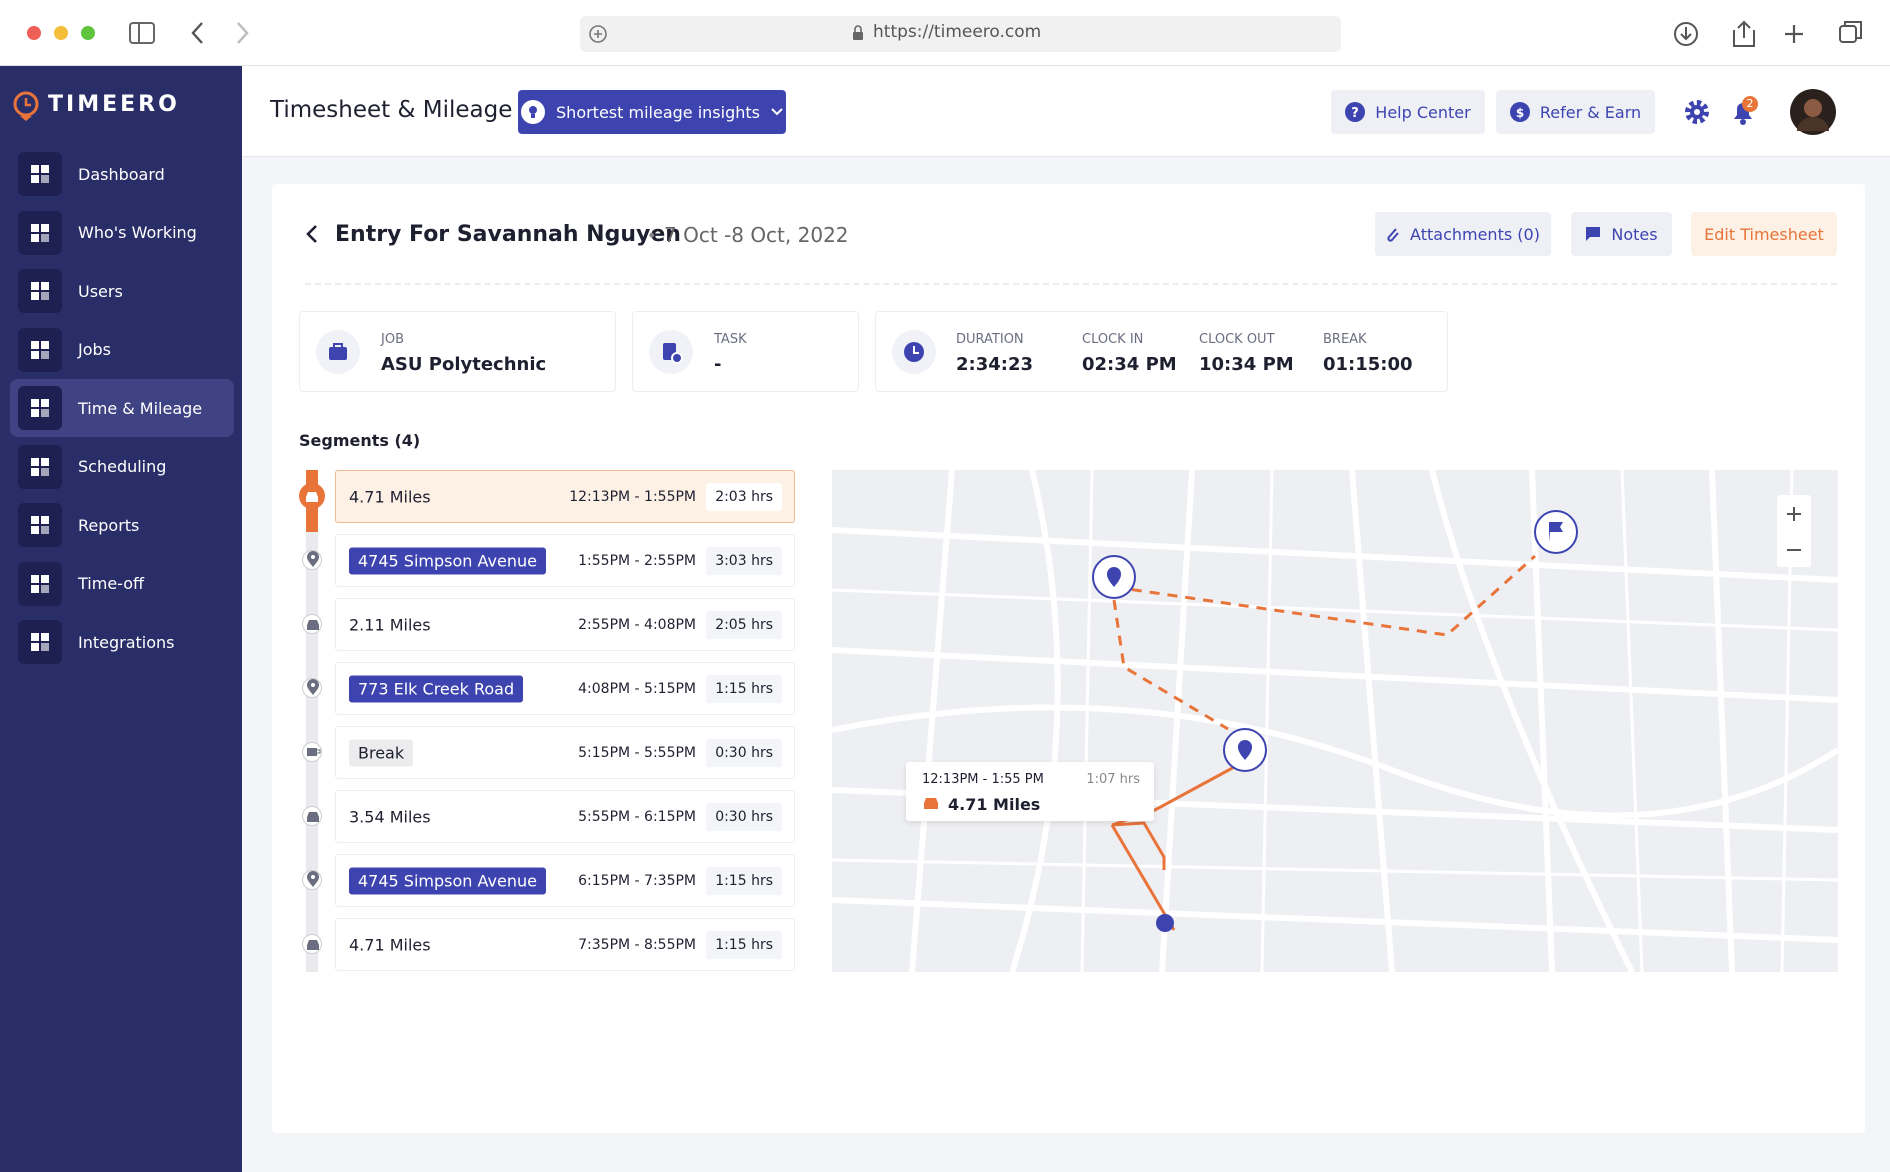 Image resolution: width=1890 pixels, height=1172 pixels. Describe the element at coordinates (126, 642) in the screenshot. I see `nav-label: Integrations` at that location.